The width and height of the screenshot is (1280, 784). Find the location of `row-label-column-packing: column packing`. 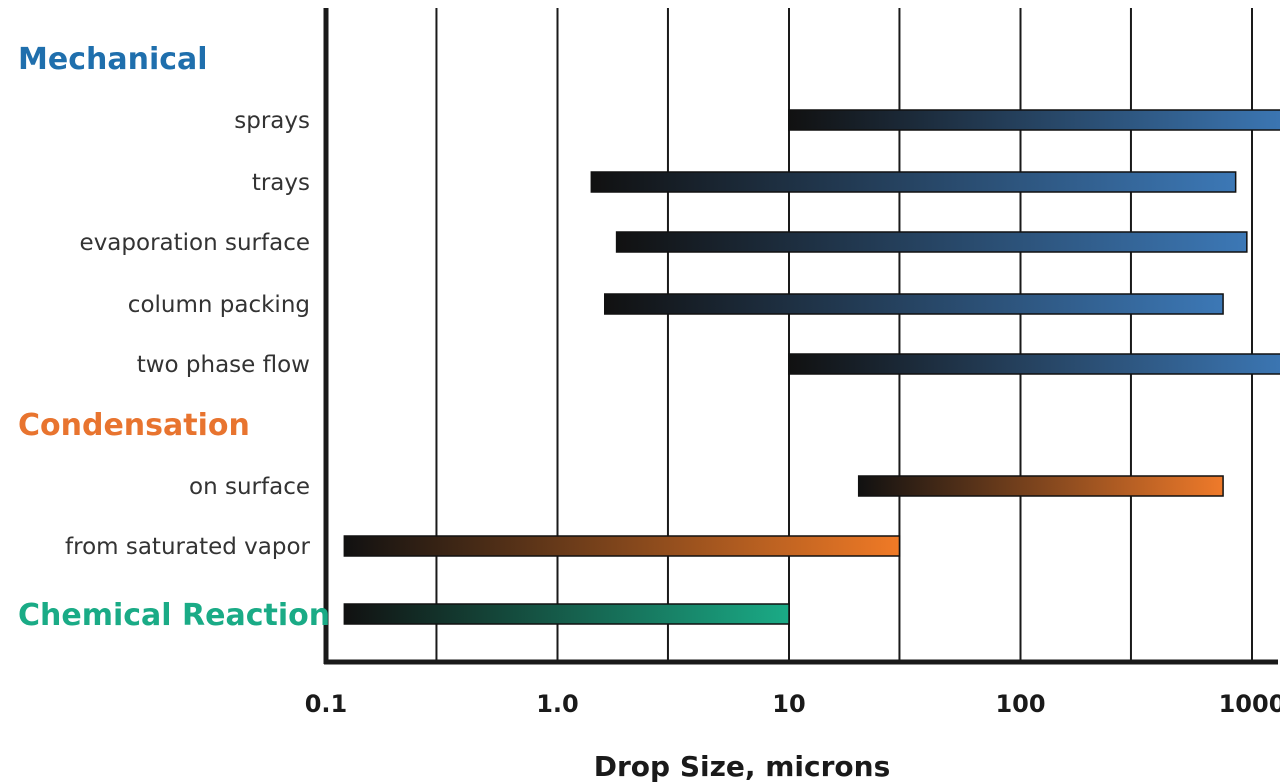

row-label-column-packing: column packing is located at coordinates (219, 305).